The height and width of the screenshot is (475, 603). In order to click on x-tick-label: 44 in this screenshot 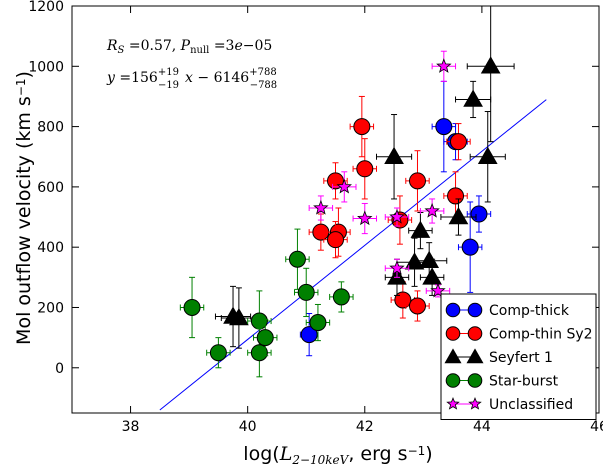, I will do `click(482, 427)`.